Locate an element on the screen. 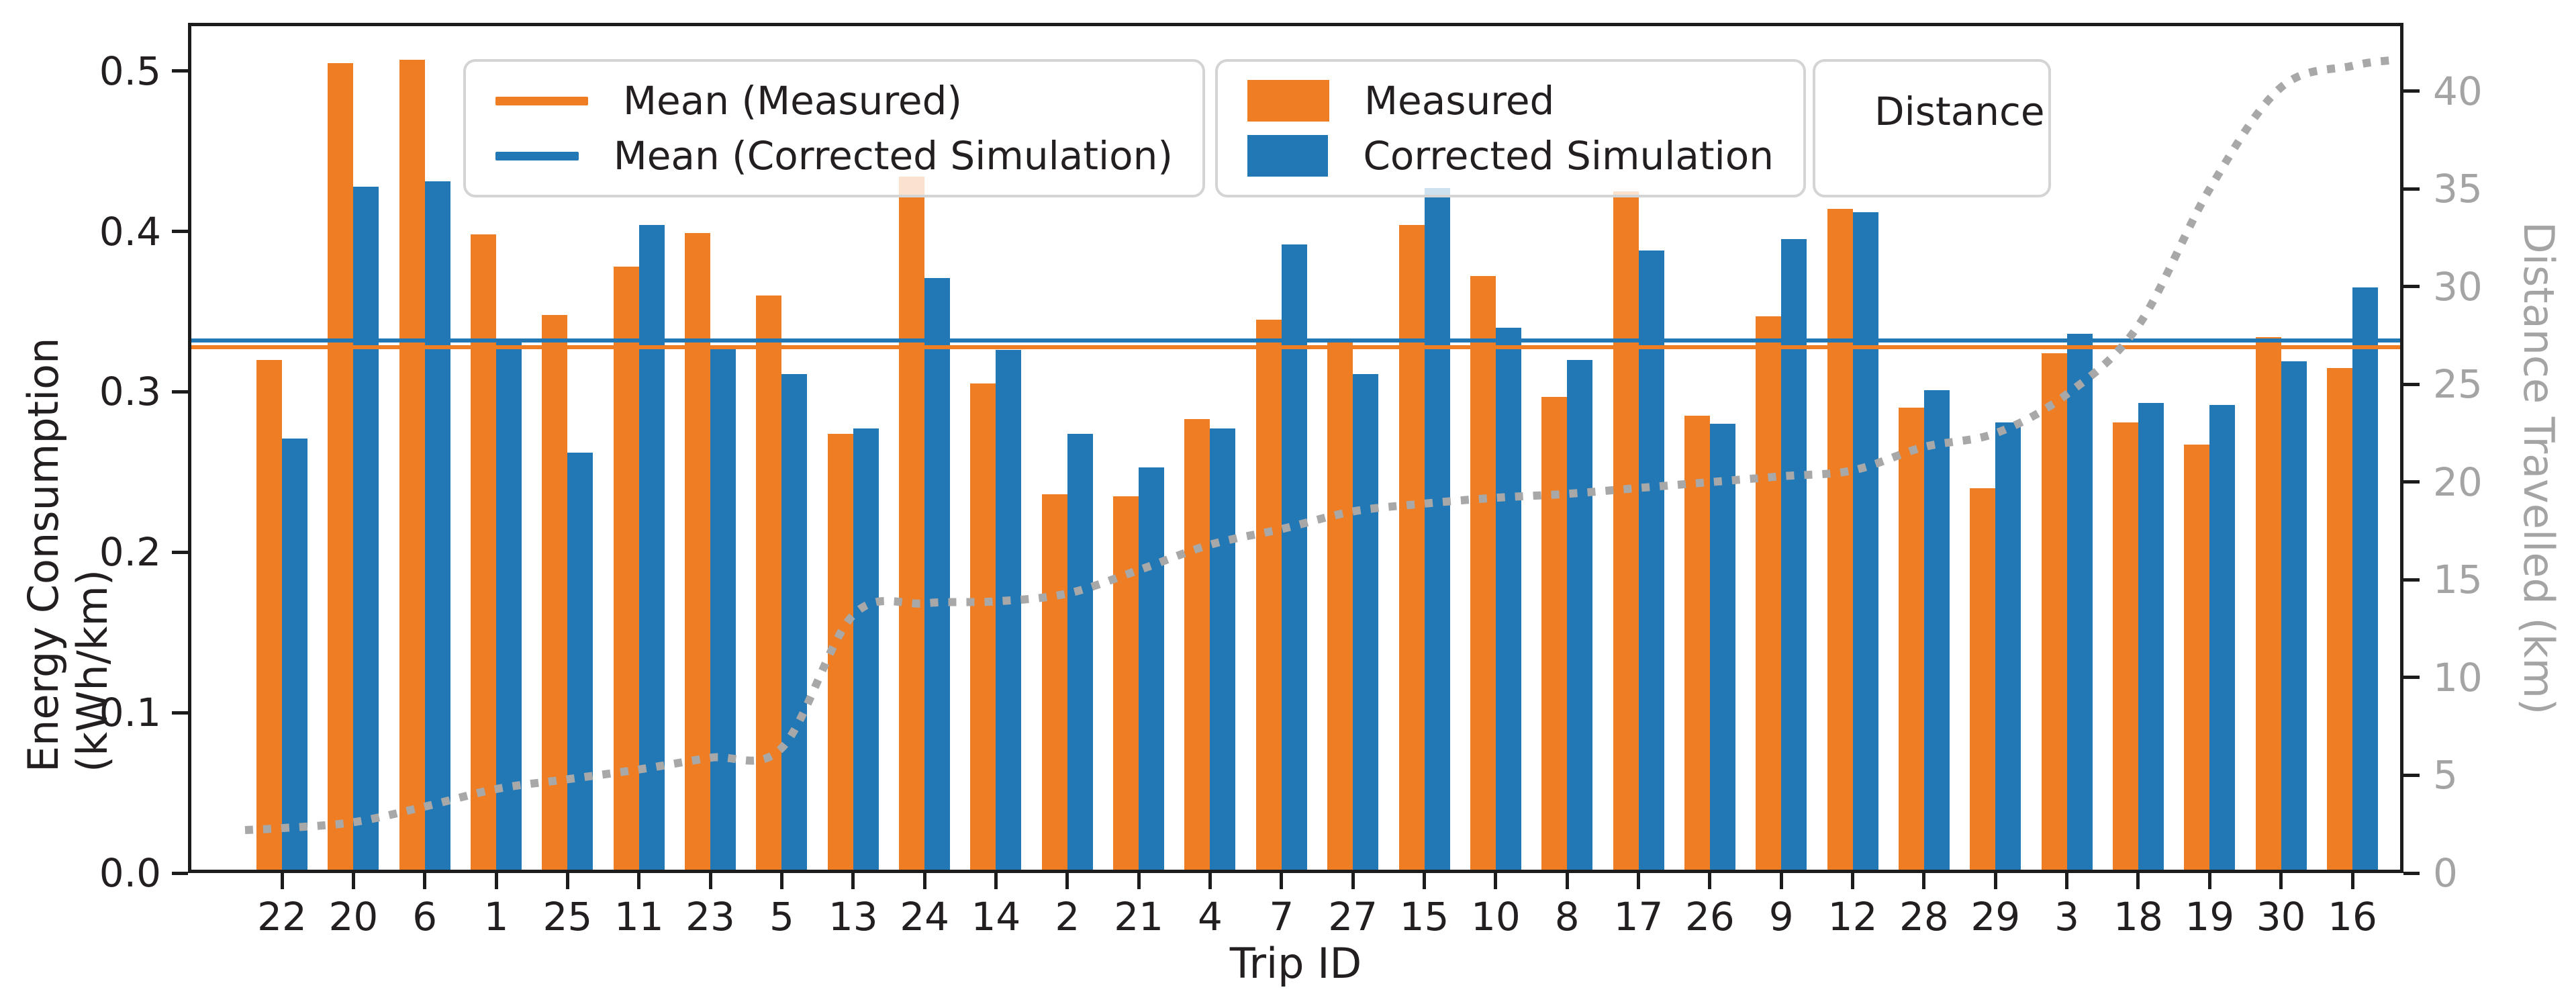  y-tick-label-left: 0.3 is located at coordinates (130, 392).